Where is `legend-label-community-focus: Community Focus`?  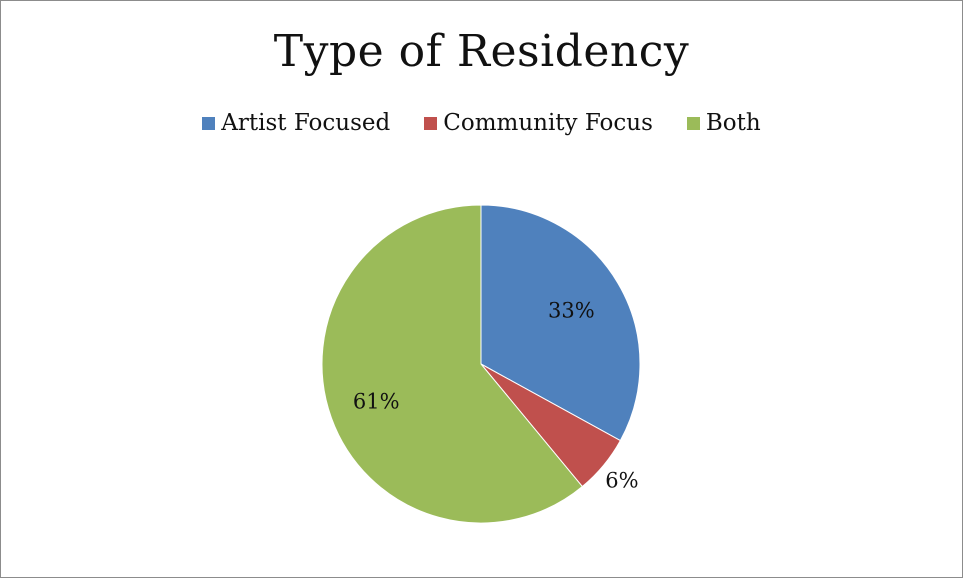
legend-label-community-focus: Community Focus is located at coordinates (548, 123).